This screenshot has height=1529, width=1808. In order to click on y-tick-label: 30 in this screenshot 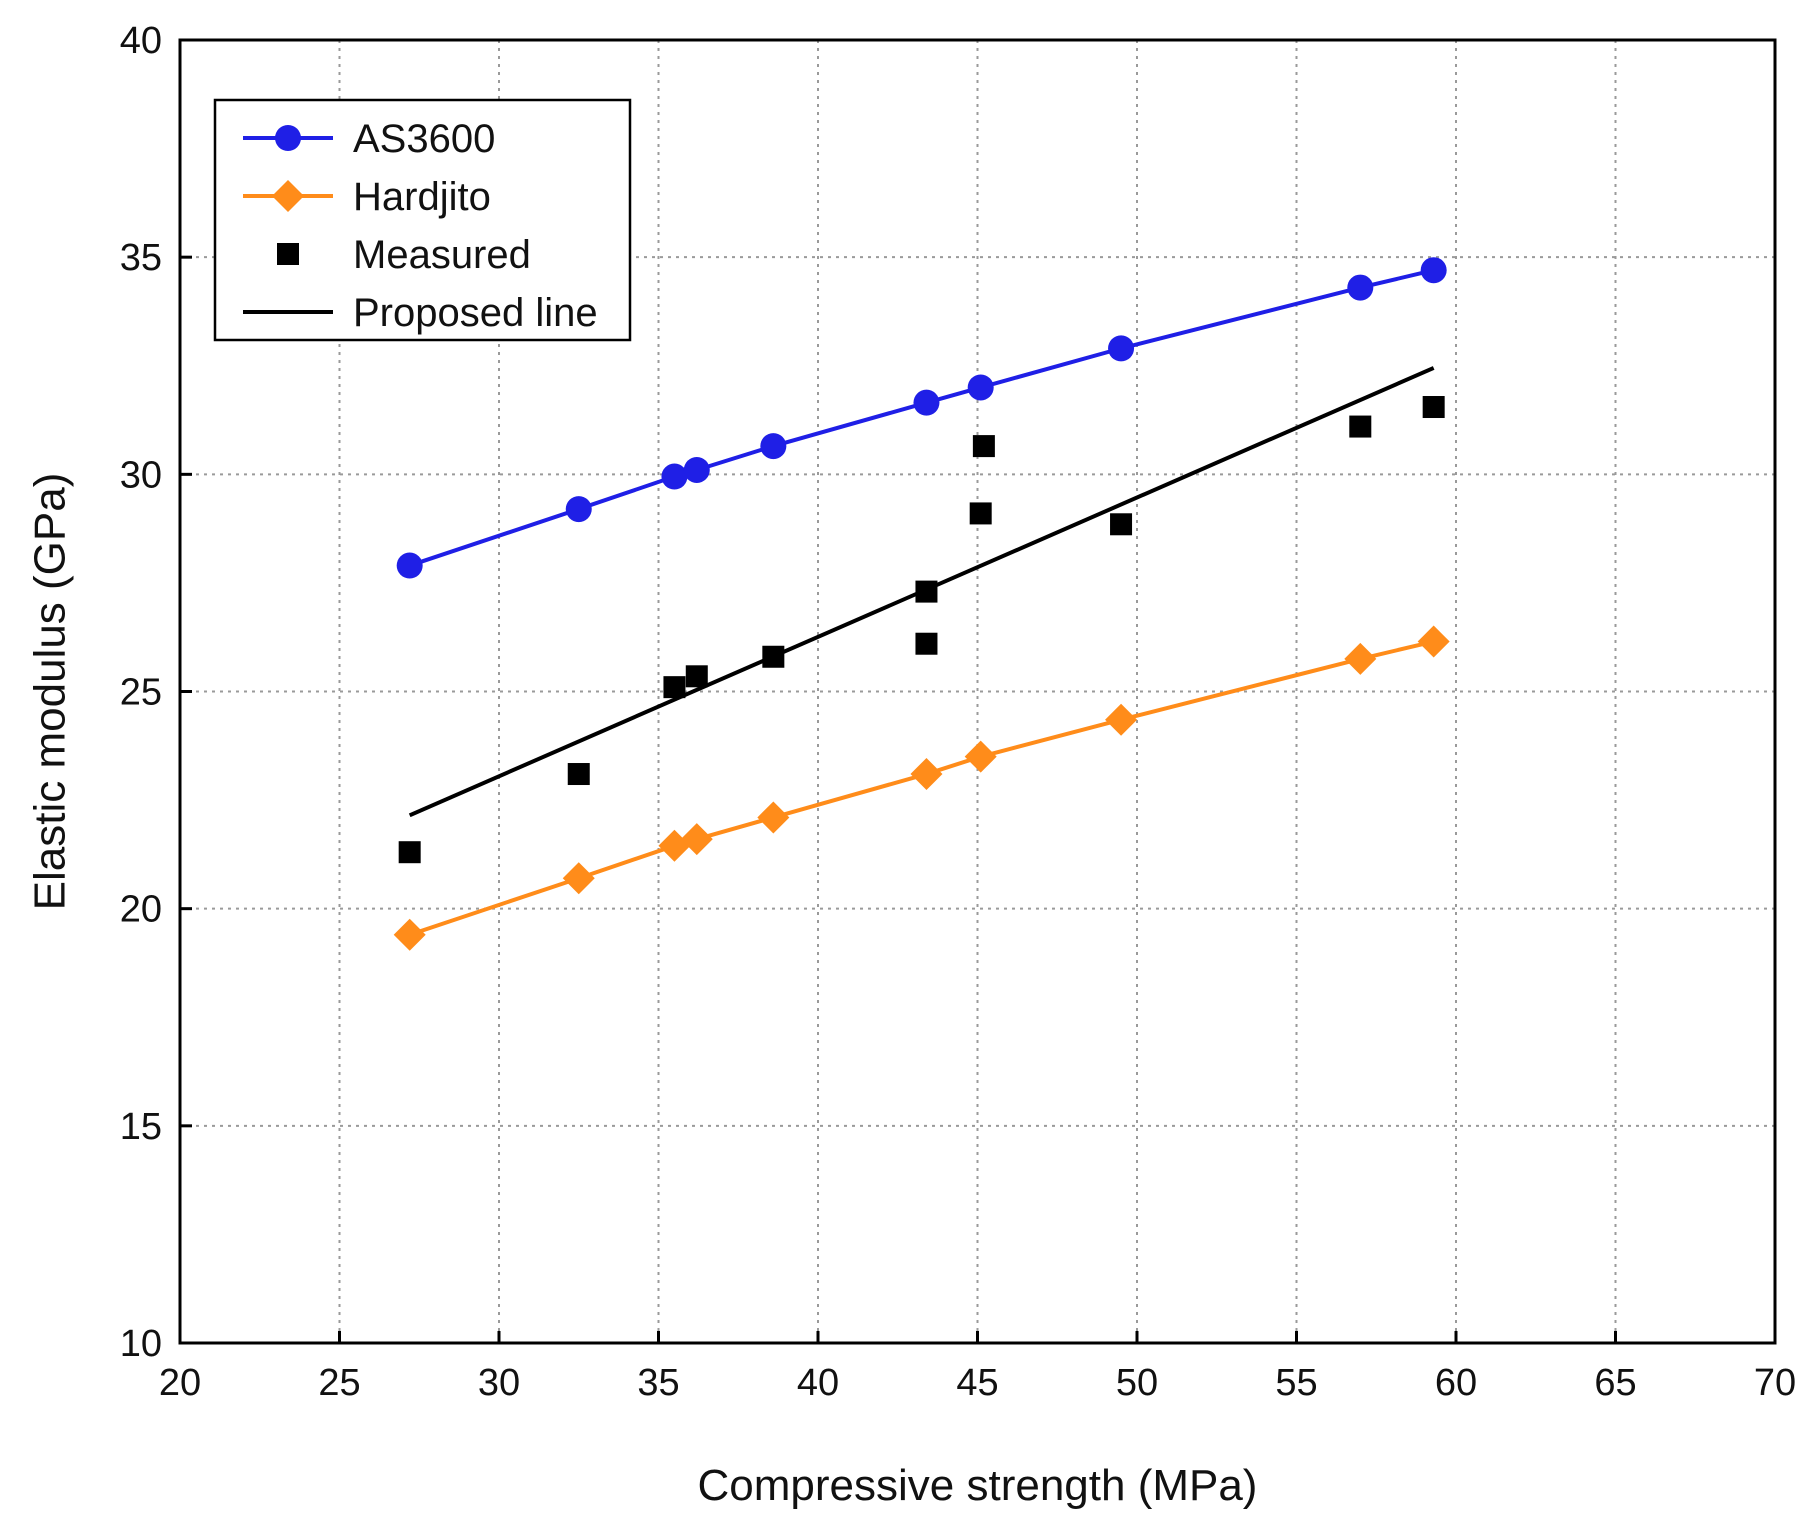, I will do `click(141, 475)`.